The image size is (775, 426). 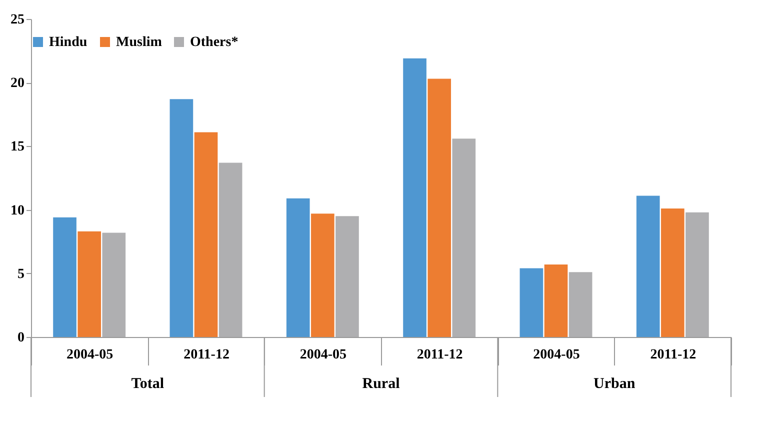 What do you see at coordinates (17, 84) in the screenshot?
I see `y-tick-label: 20` at bounding box center [17, 84].